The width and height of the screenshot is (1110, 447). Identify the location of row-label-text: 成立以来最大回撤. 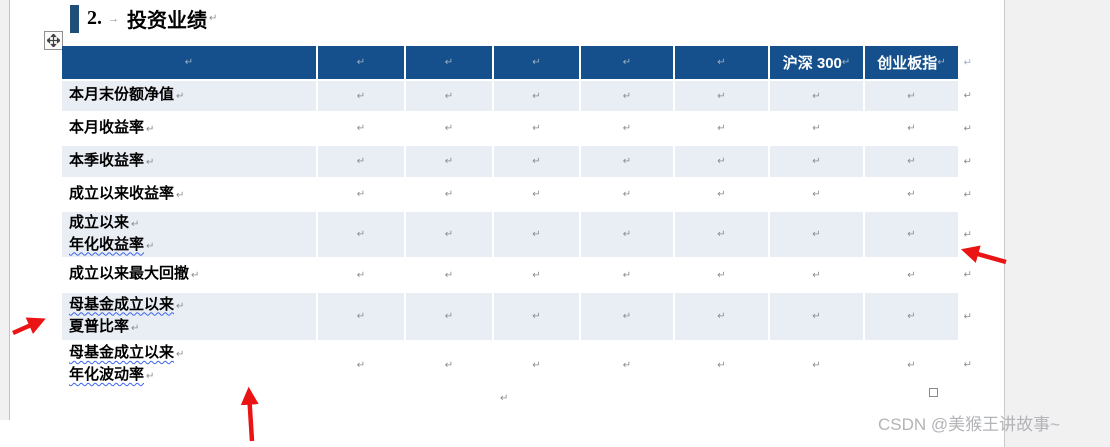
(129, 273).